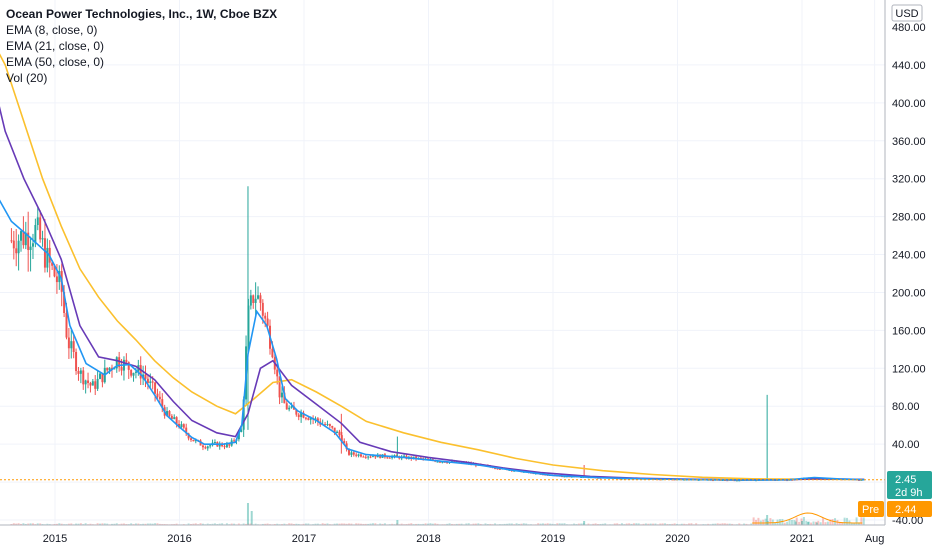 This screenshot has width=932, height=550. What do you see at coordinates (52, 30) in the screenshot?
I see `ema8-legend: EMA (8, close, 0)` at bounding box center [52, 30].